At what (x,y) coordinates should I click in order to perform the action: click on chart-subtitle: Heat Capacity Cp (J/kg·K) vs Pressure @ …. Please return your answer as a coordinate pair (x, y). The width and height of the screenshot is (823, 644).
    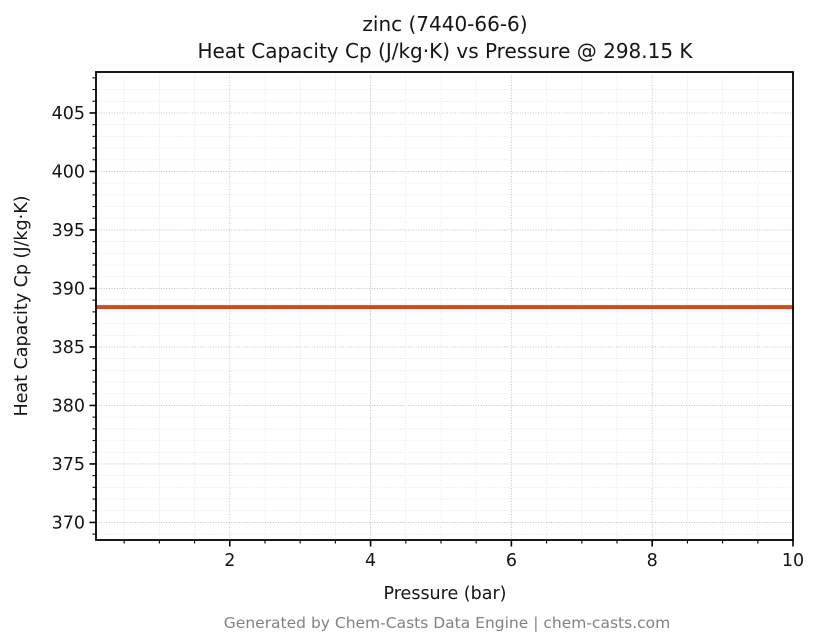
    Looking at the image, I should click on (445, 51).